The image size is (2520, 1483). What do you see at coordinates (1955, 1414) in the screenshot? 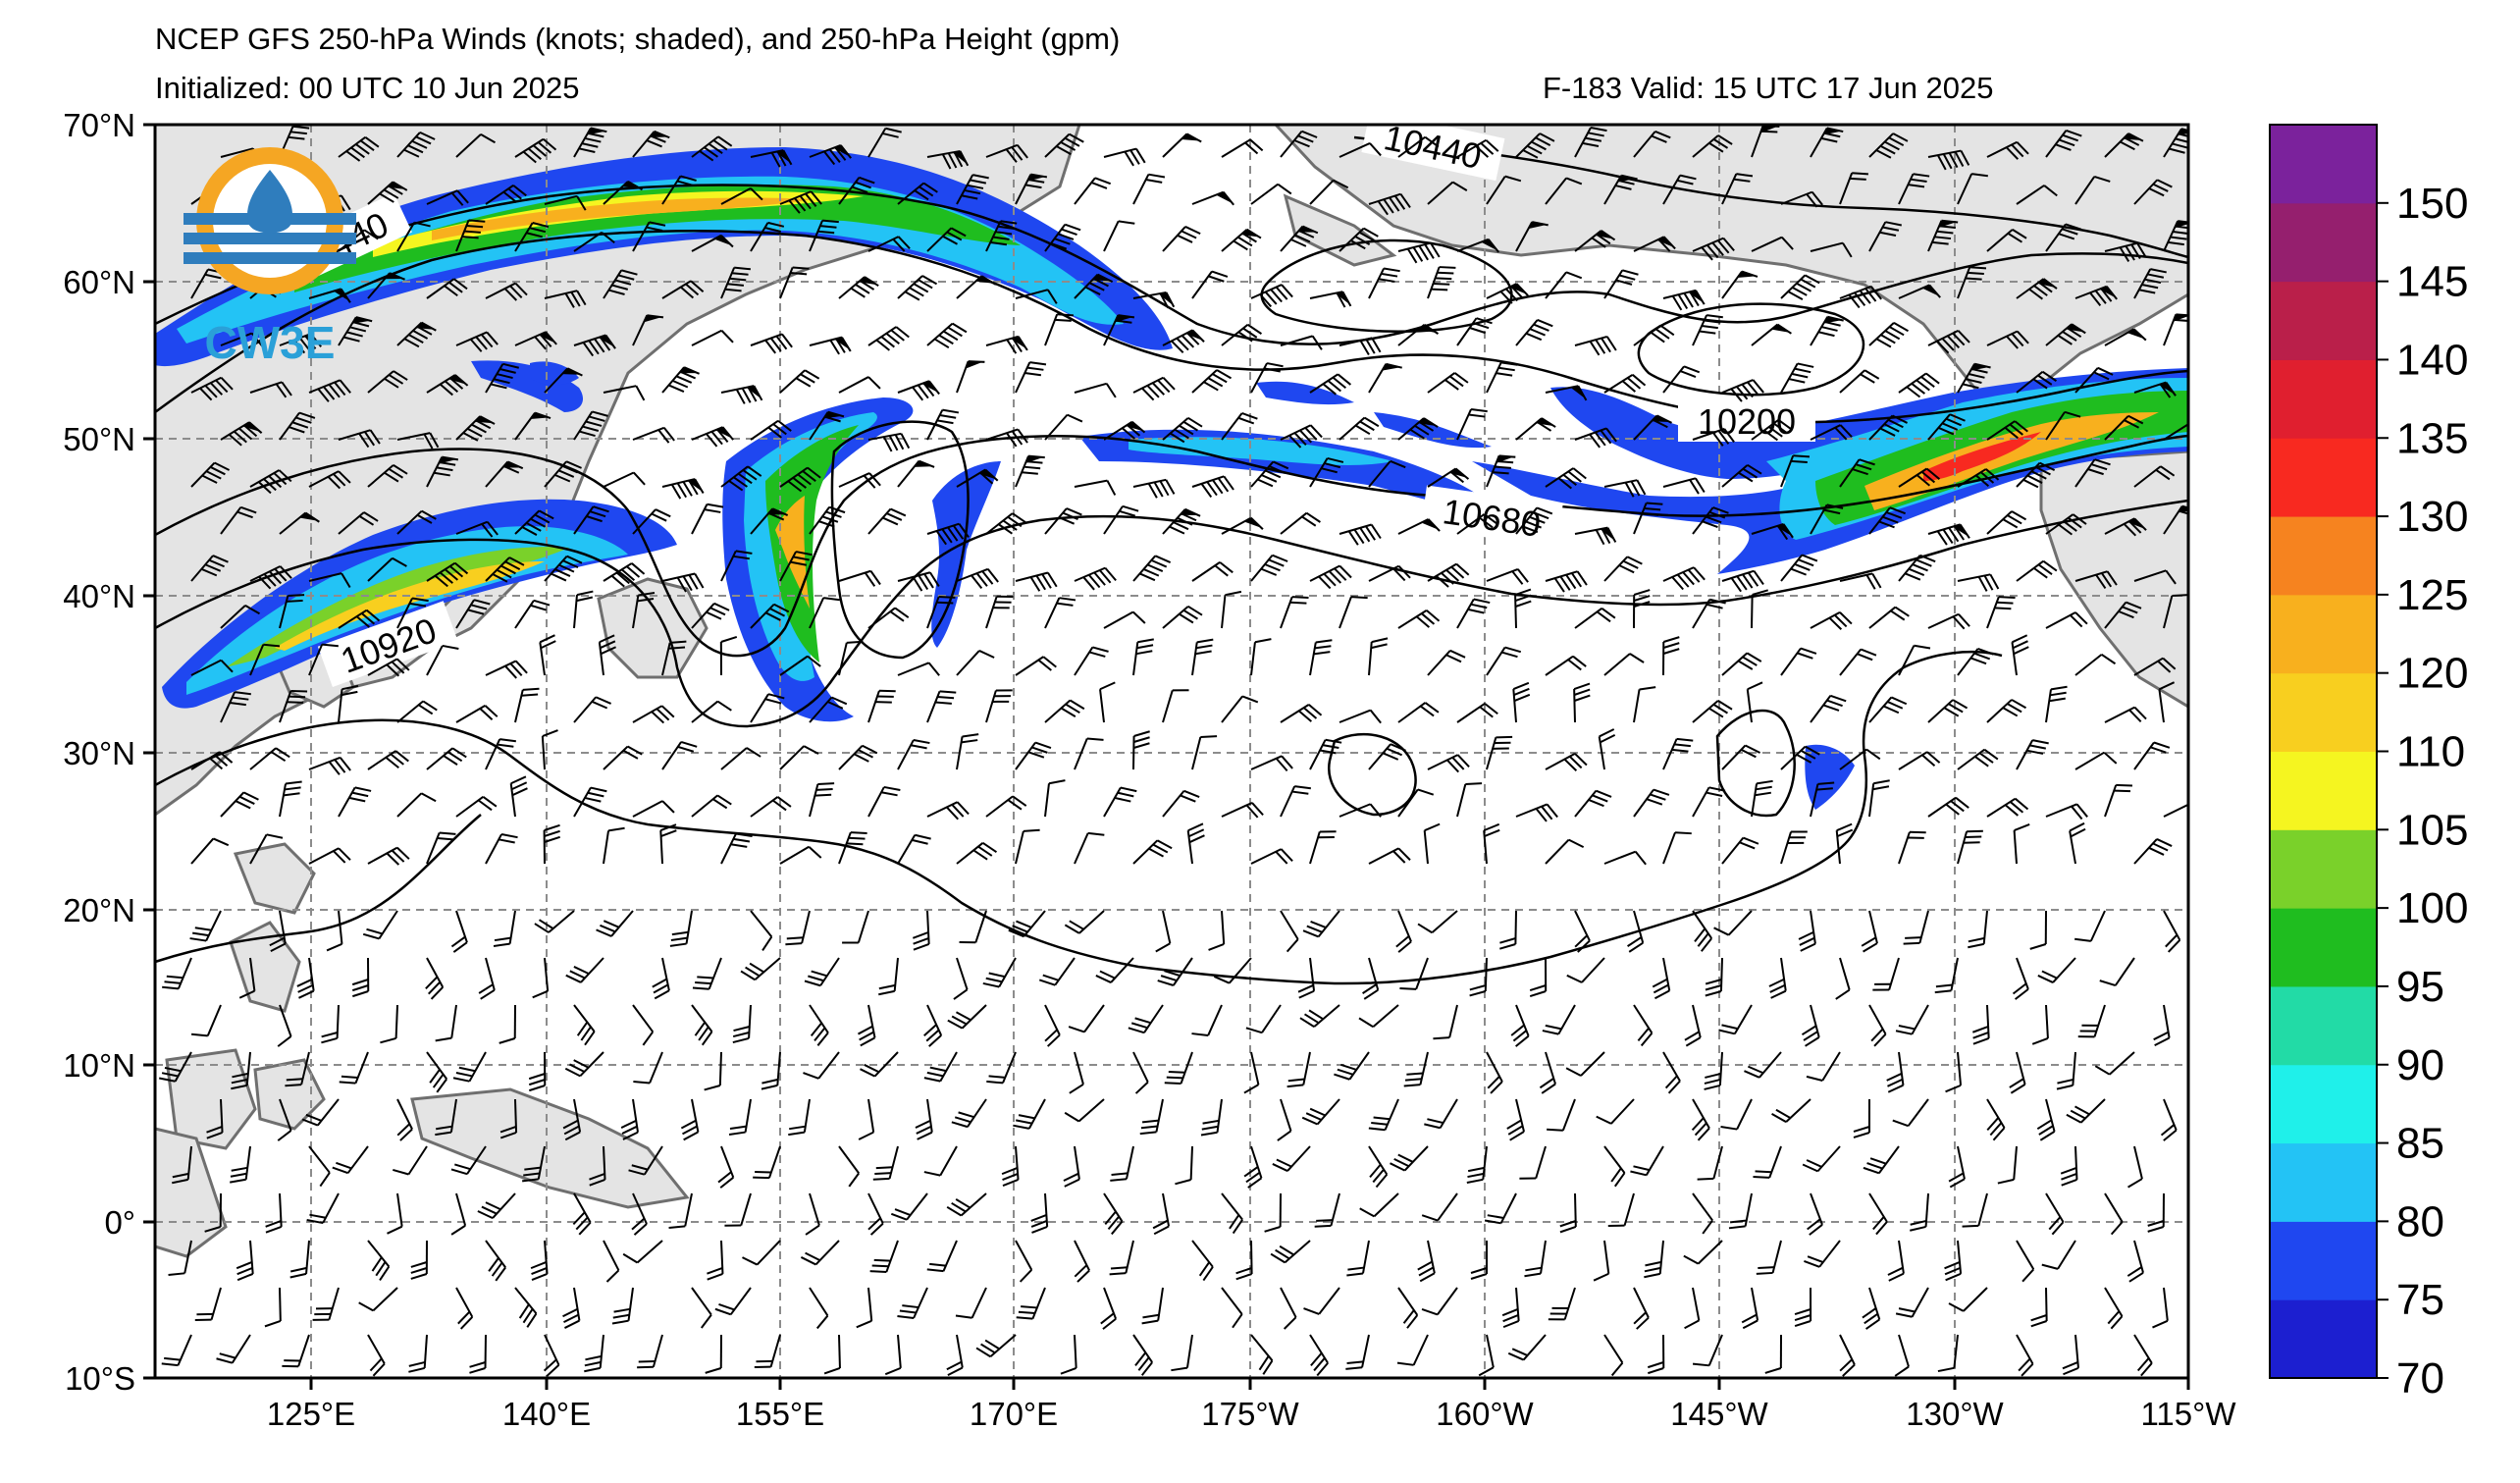
I see `lon-label: 130°W` at bounding box center [1955, 1414].